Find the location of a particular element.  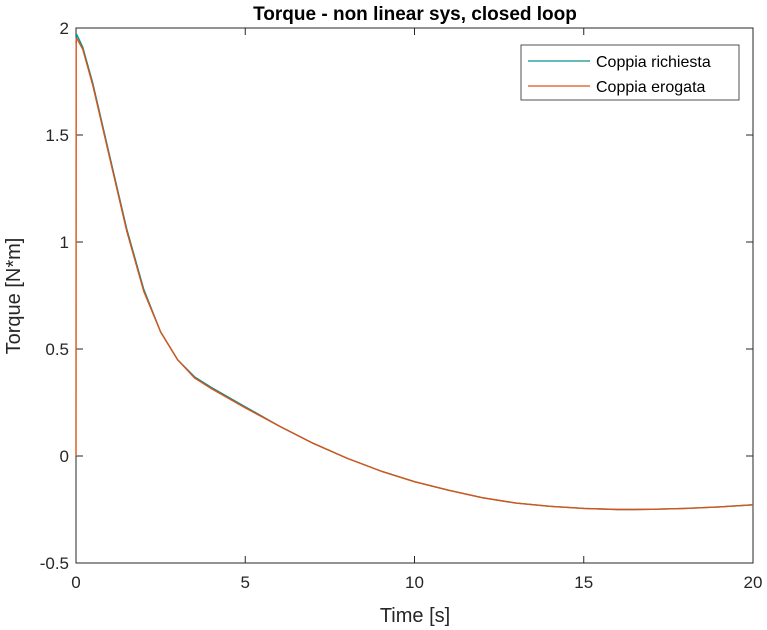

x-tick-label: 5 is located at coordinates (245, 582).